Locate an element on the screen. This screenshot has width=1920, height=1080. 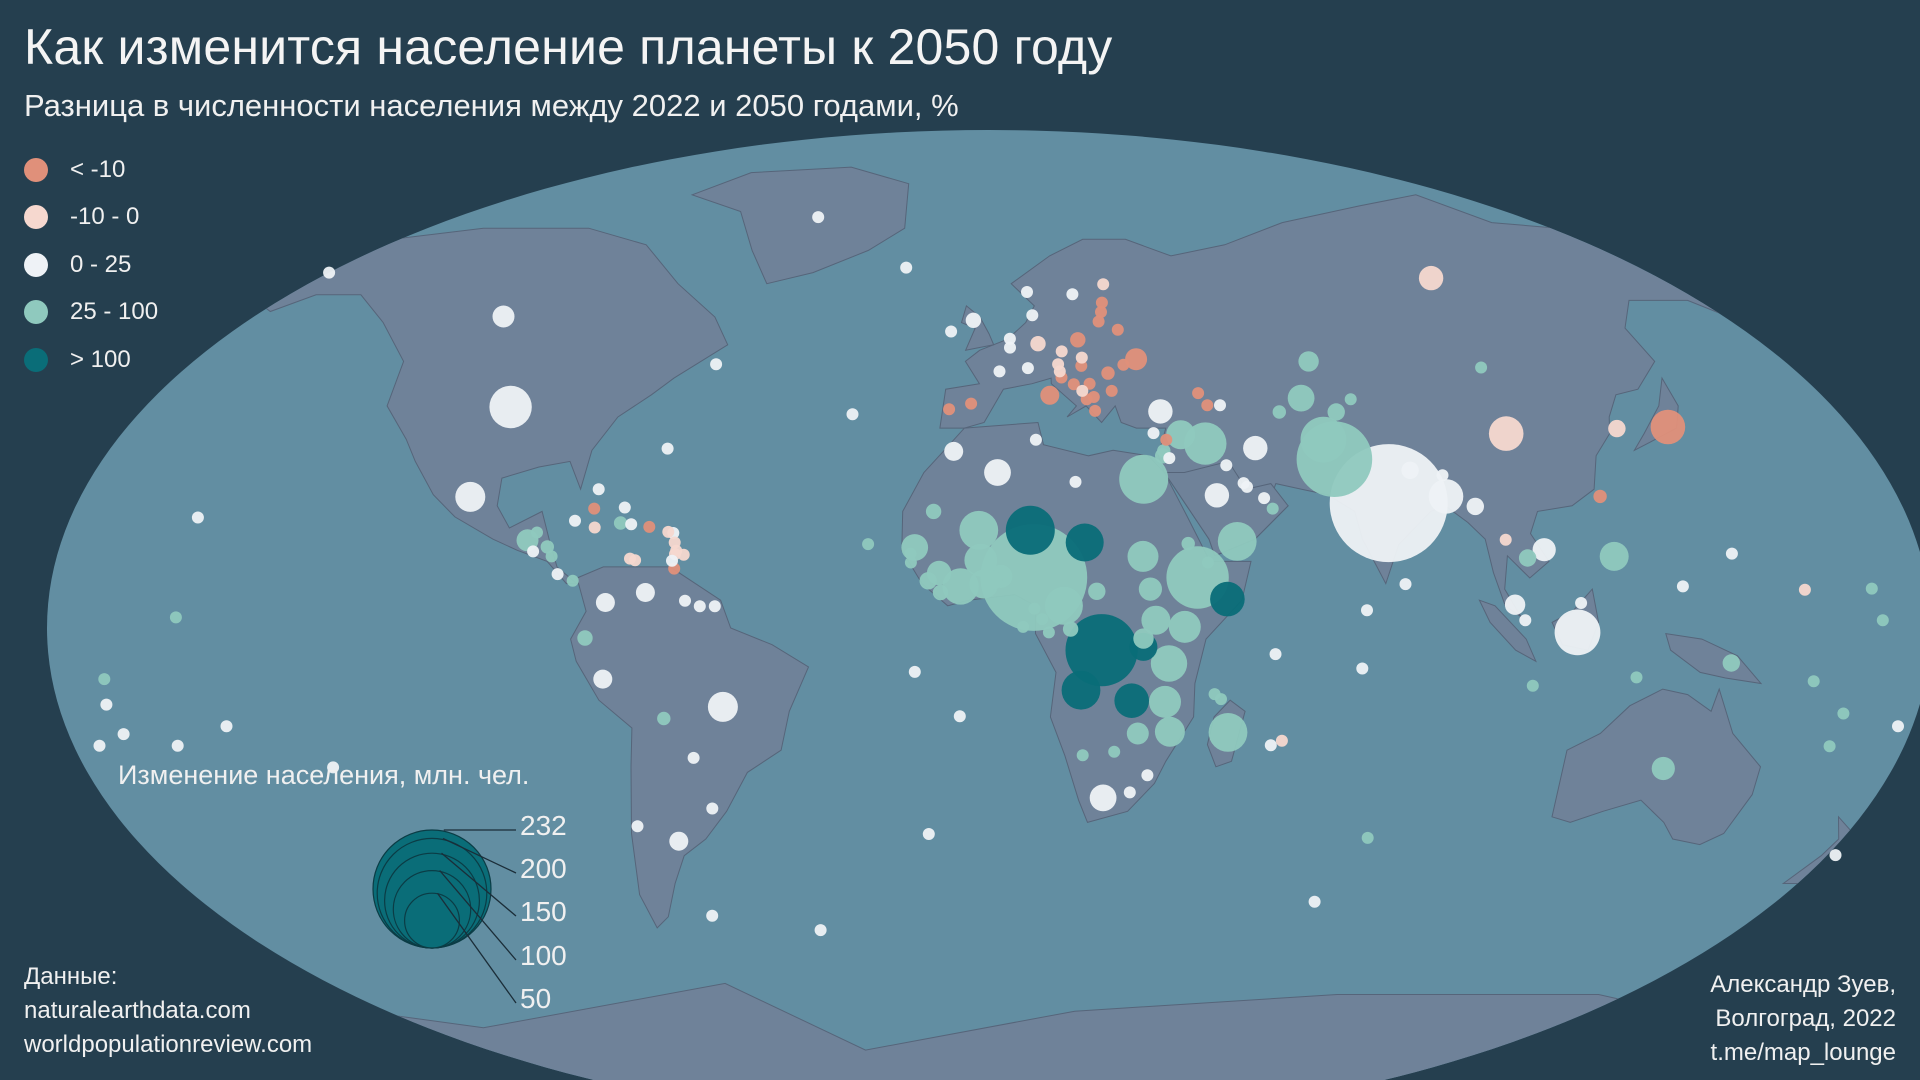
size-legend-circle is located at coordinates (432, 920).